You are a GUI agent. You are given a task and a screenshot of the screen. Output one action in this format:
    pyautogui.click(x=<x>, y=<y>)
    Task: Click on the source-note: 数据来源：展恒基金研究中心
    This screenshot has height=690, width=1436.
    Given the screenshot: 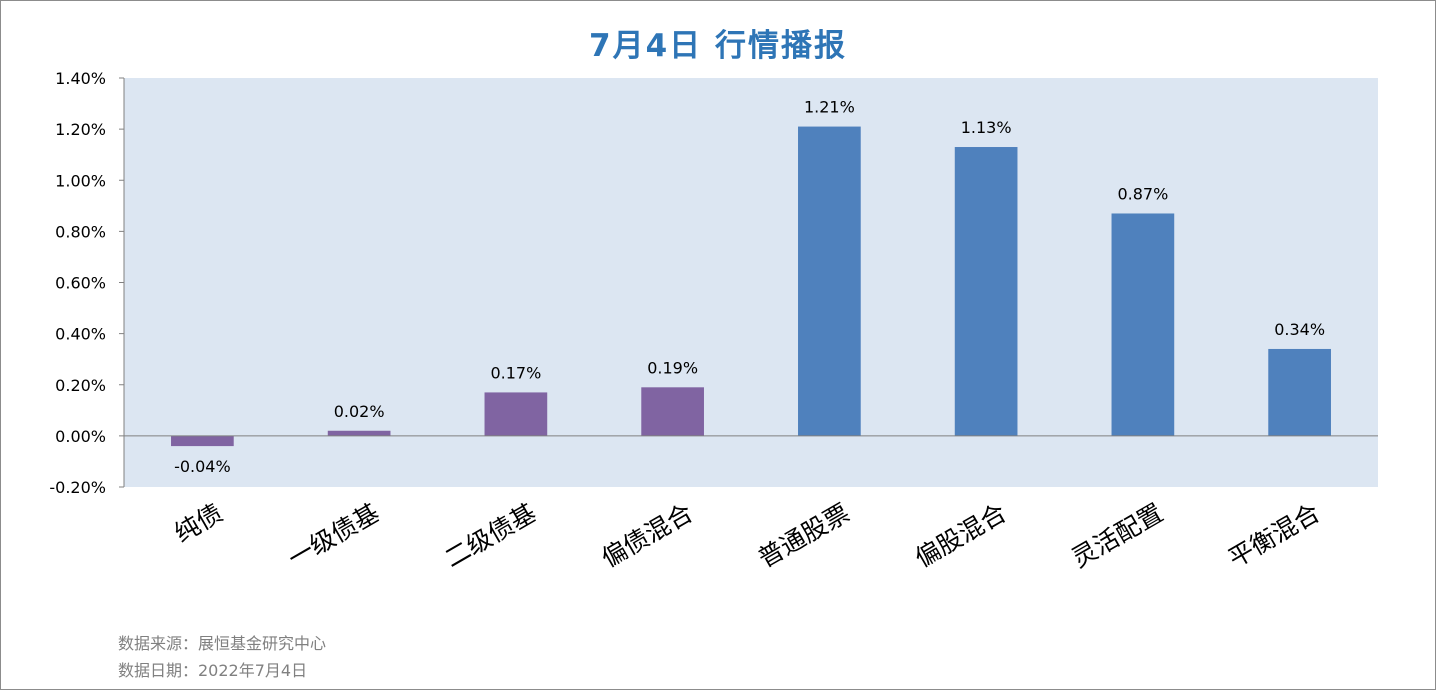 What is the action you would take?
    pyautogui.click(x=222, y=643)
    